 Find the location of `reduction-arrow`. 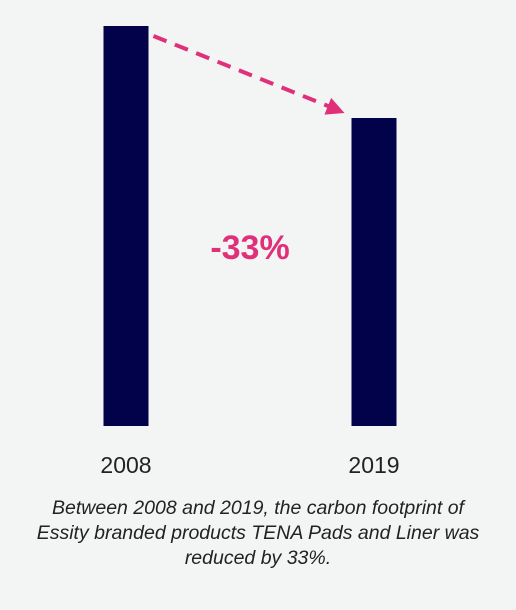

reduction-arrow is located at coordinates (248, 74).